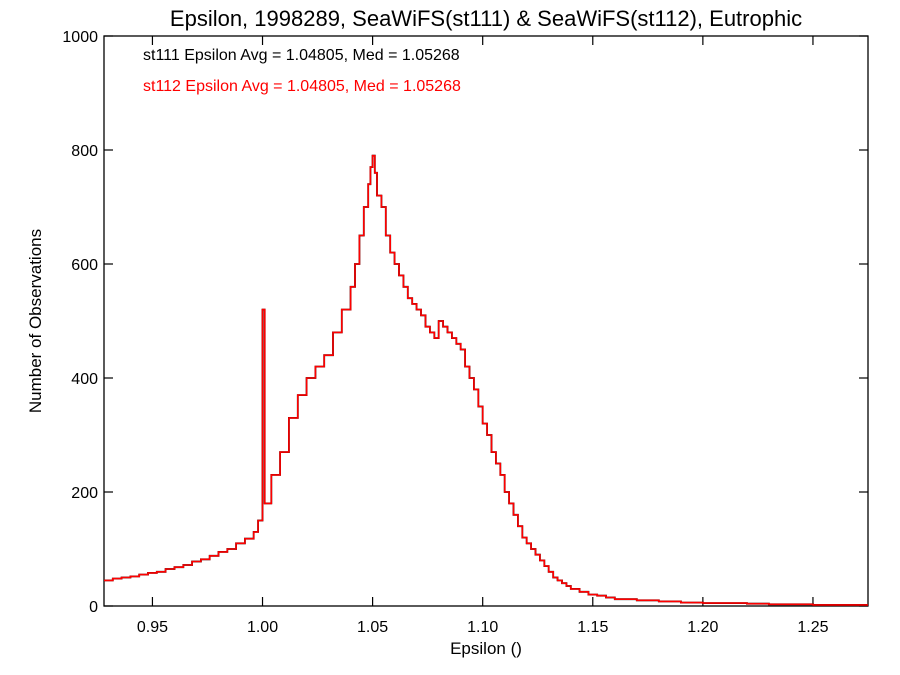 This screenshot has height=675, width=900. I want to click on x-axis-label: Epsilon (), so click(486, 648).